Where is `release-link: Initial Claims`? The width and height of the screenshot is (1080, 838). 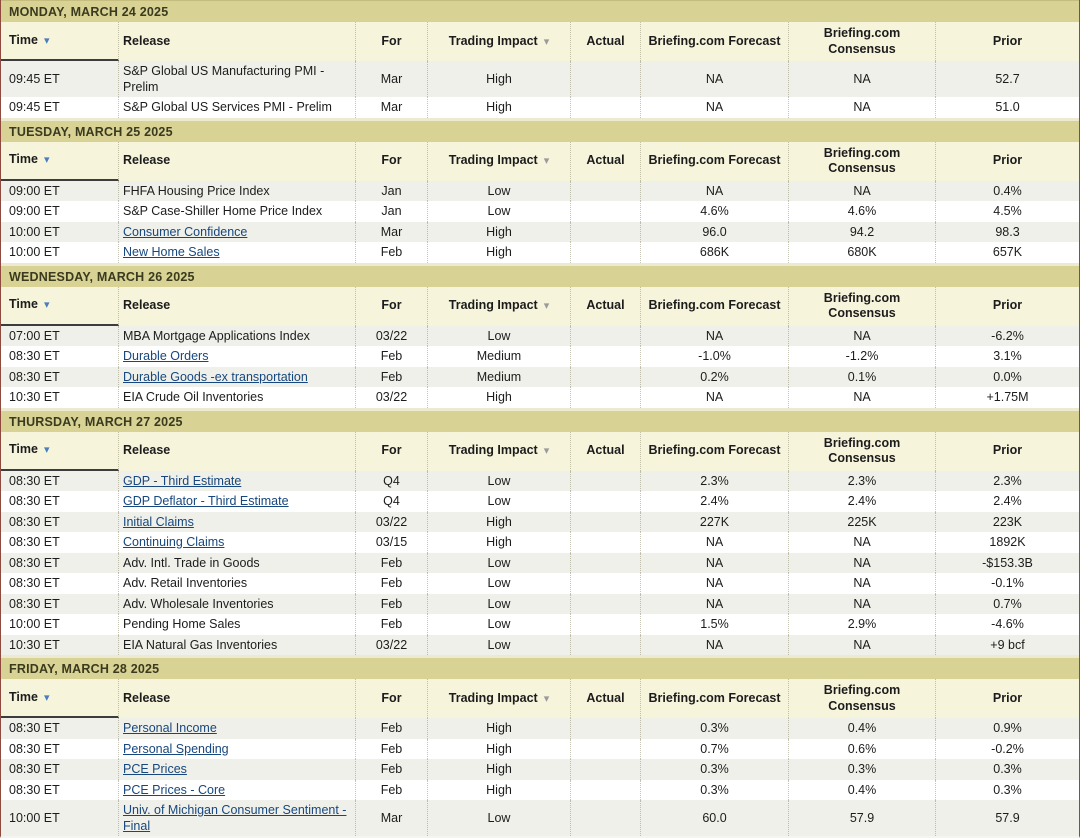 release-link: Initial Claims is located at coordinates (158, 521).